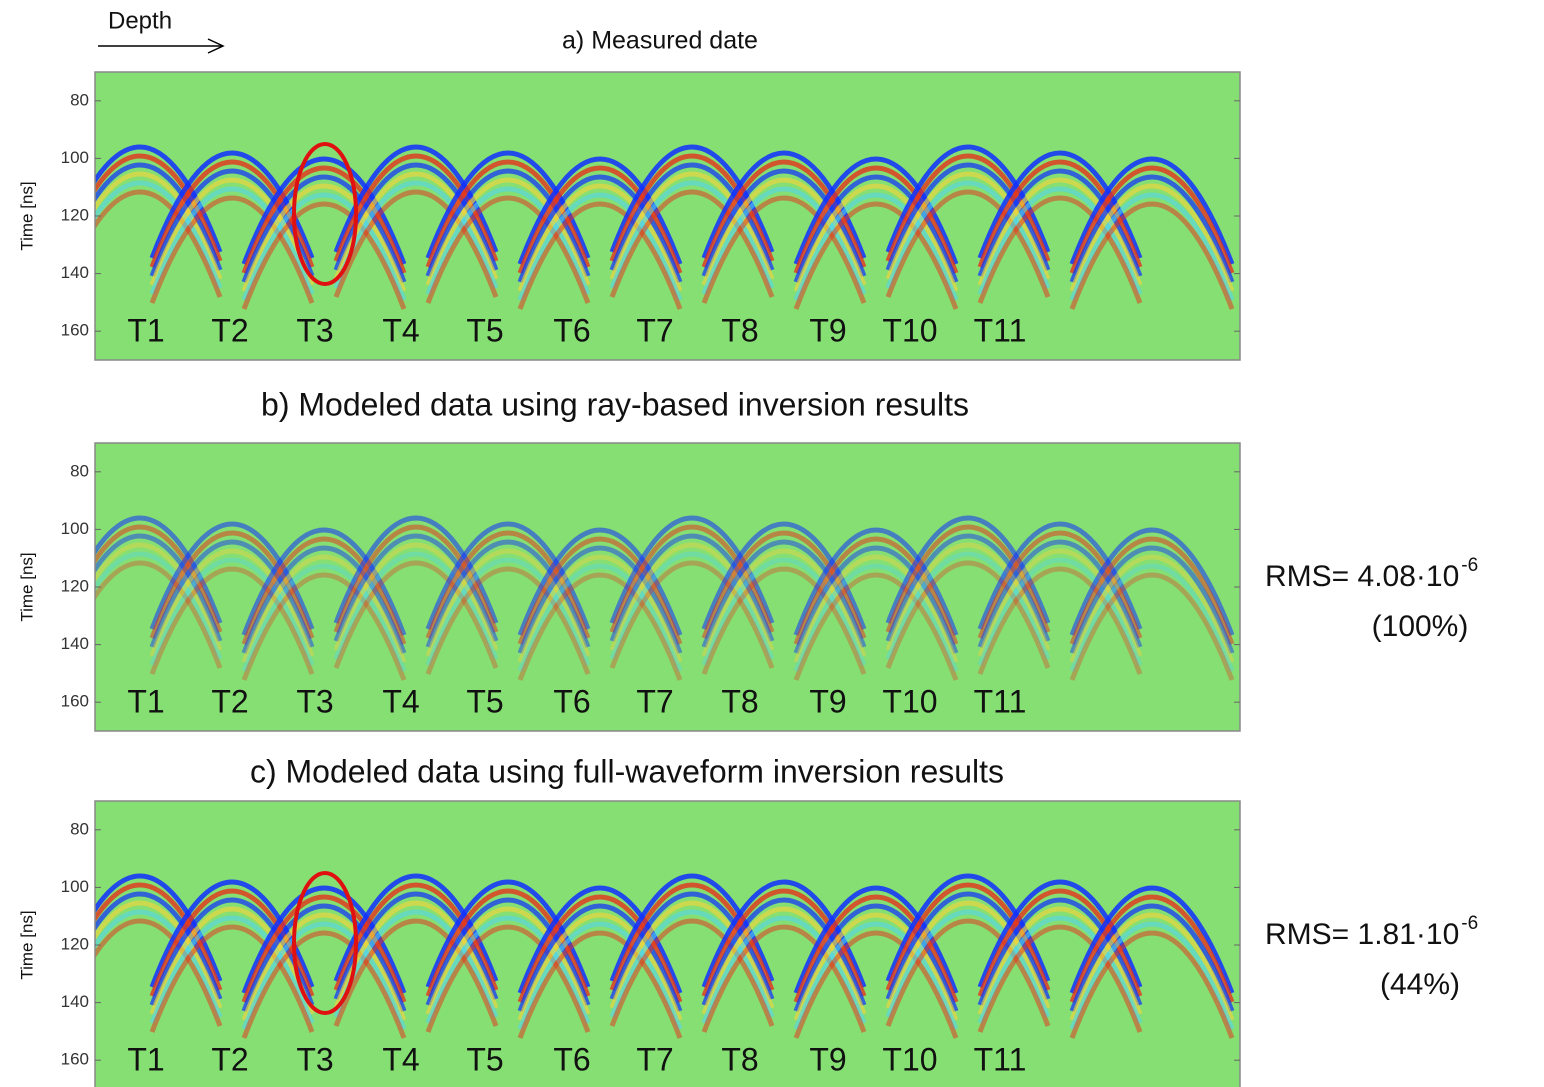 The height and width of the screenshot is (1087, 1544). What do you see at coordinates (314, 1060) in the screenshot?
I see `trace-label: T3` at bounding box center [314, 1060].